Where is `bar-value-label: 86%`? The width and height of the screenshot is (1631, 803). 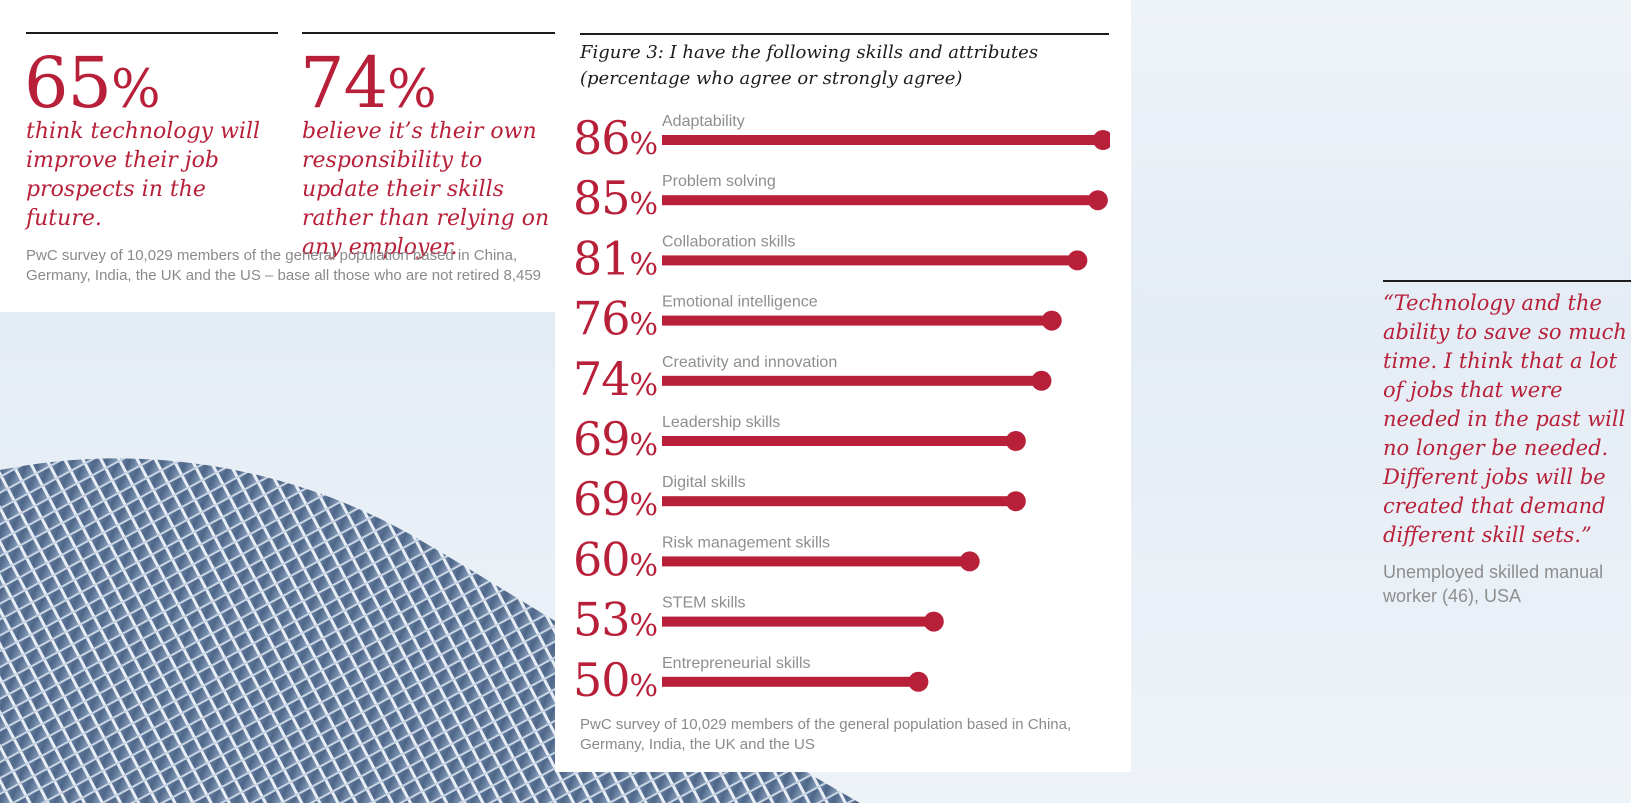 bar-value-label: 86% is located at coordinates (615, 138).